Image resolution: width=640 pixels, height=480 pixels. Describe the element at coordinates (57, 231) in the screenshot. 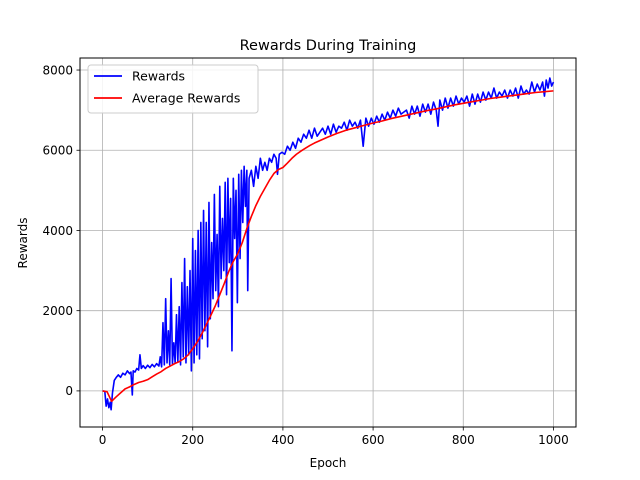

I see `y-tick-label: 4000` at that location.